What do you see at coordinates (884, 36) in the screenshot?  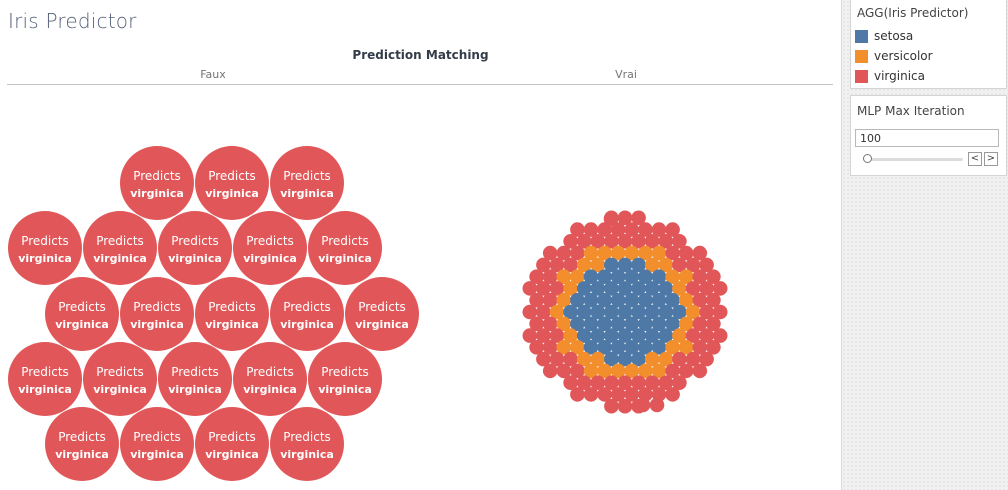 I see `legend-item-setosa: setosa` at bounding box center [884, 36].